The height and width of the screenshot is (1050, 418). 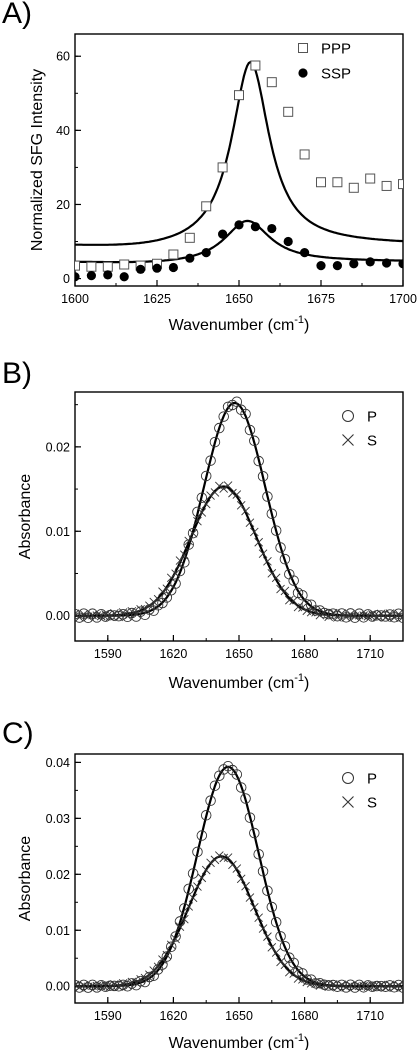 I want to click on panel-label: C), so click(x=18, y=733).